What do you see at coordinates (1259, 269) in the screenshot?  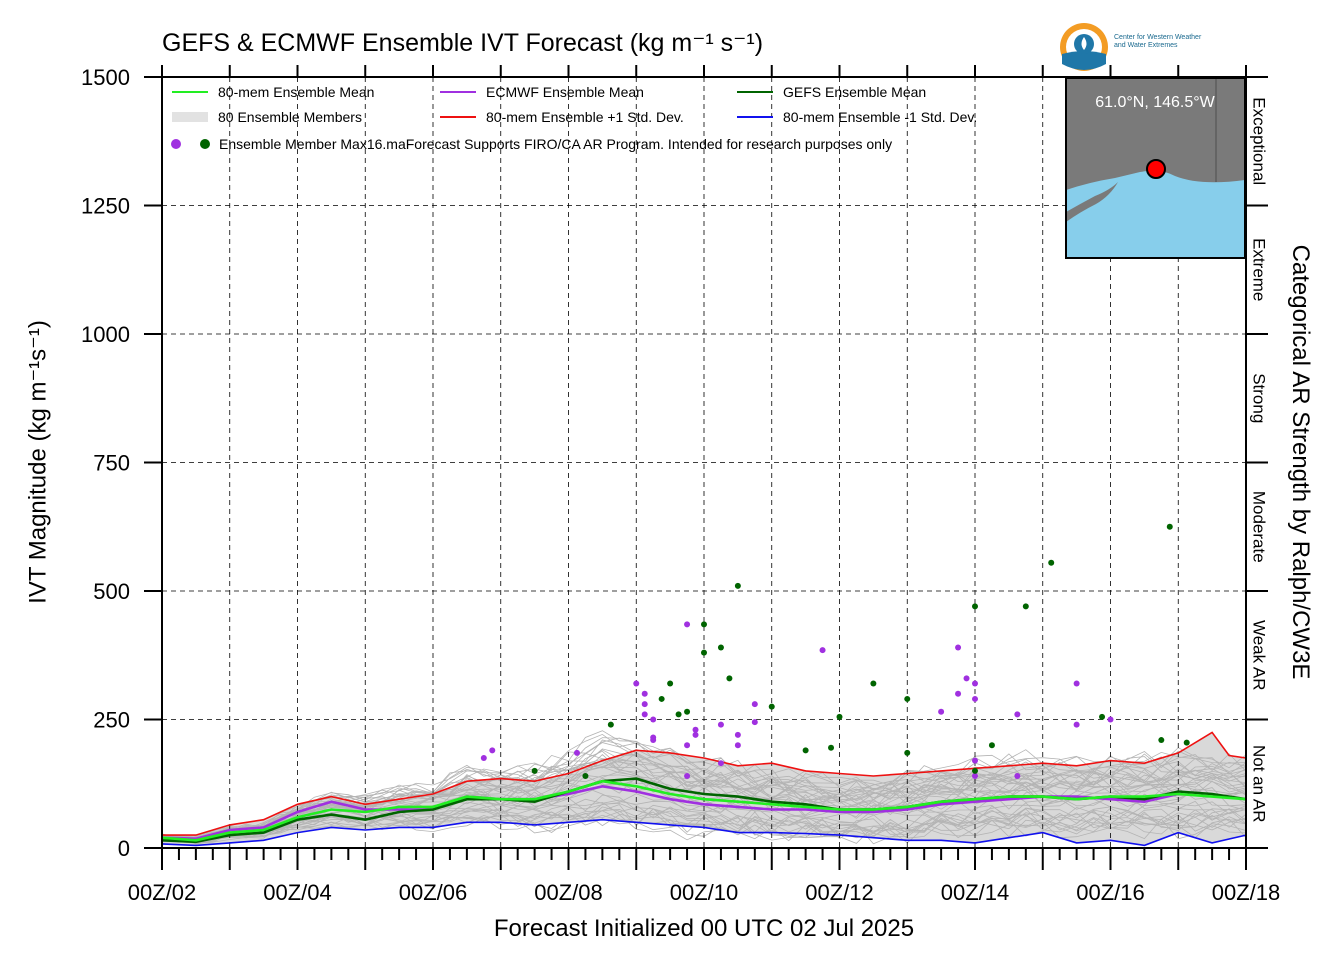 I see `category-label: Extreme` at bounding box center [1259, 269].